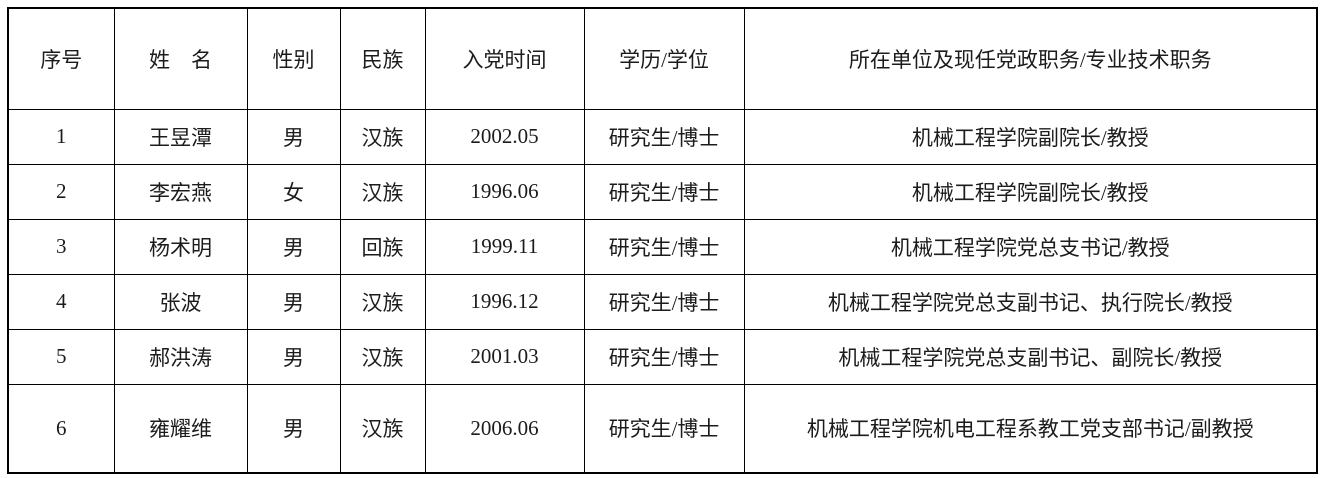  Describe the element at coordinates (61, 246) in the screenshot. I see `cell-seq: 3` at that location.